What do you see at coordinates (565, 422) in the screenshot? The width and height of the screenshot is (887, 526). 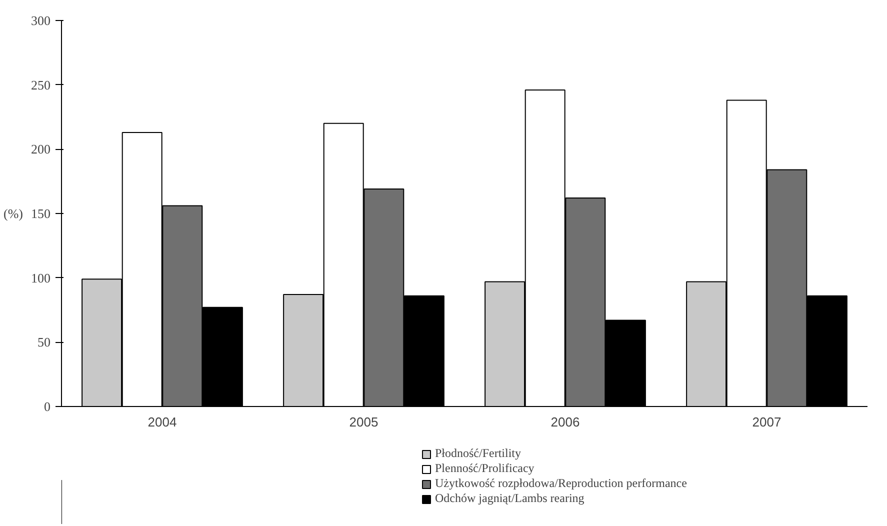 I see `x-tick-label: 2006` at bounding box center [565, 422].